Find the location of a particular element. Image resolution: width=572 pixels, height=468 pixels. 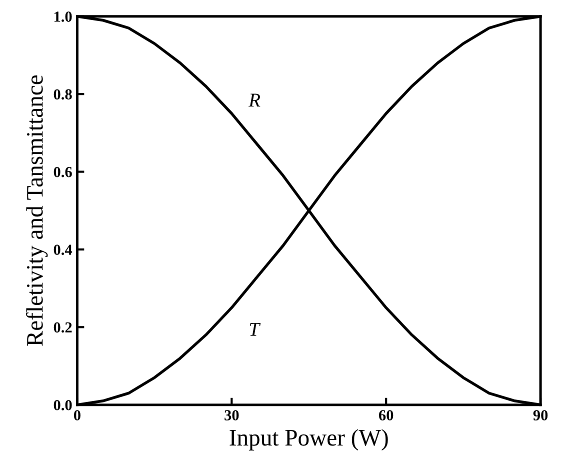

annotation: R is located at coordinates (254, 100).